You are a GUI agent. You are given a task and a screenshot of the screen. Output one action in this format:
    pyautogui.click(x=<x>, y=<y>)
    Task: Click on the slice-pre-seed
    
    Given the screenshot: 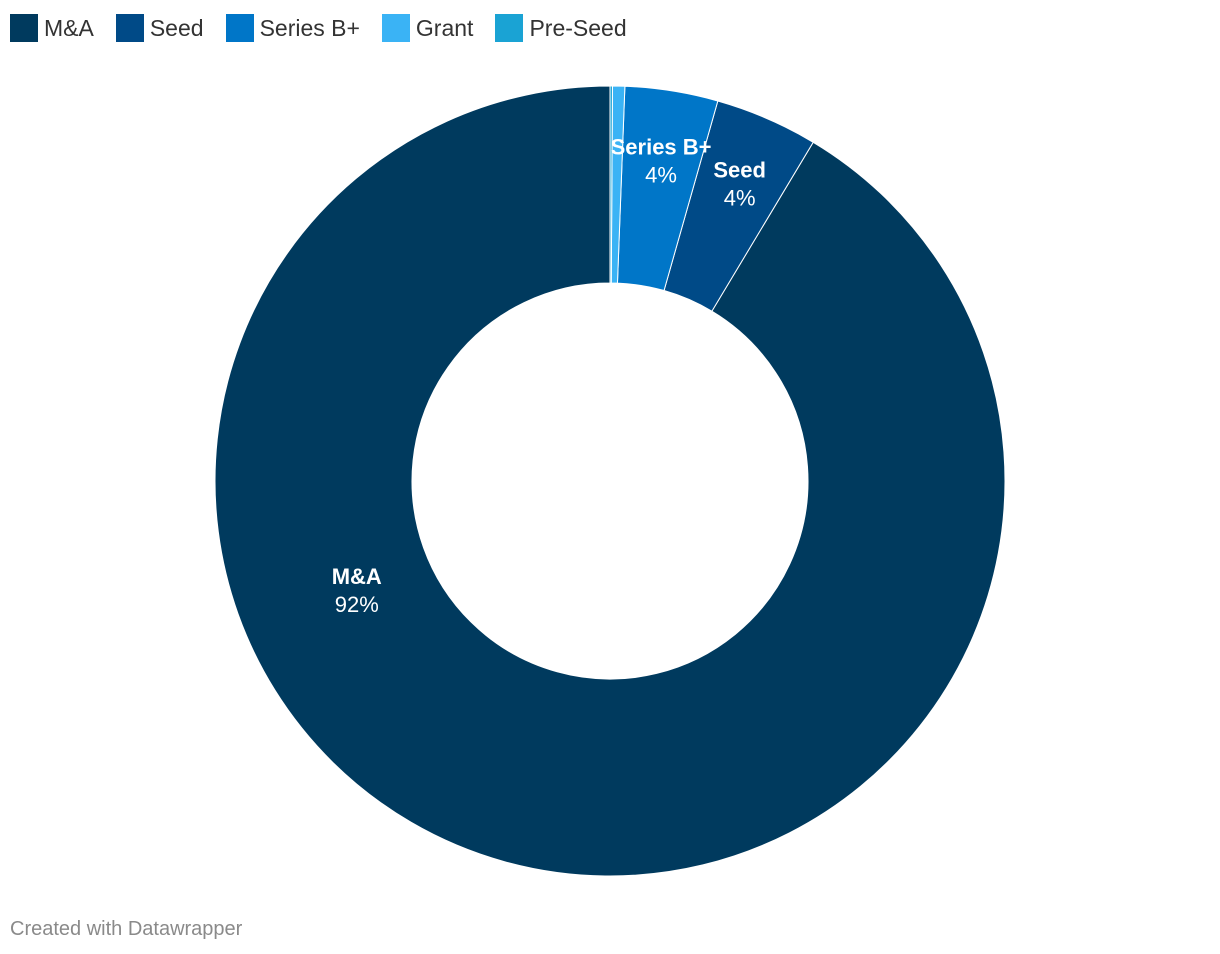 What is the action you would take?
    pyautogui.click(x=611, y=184)
    